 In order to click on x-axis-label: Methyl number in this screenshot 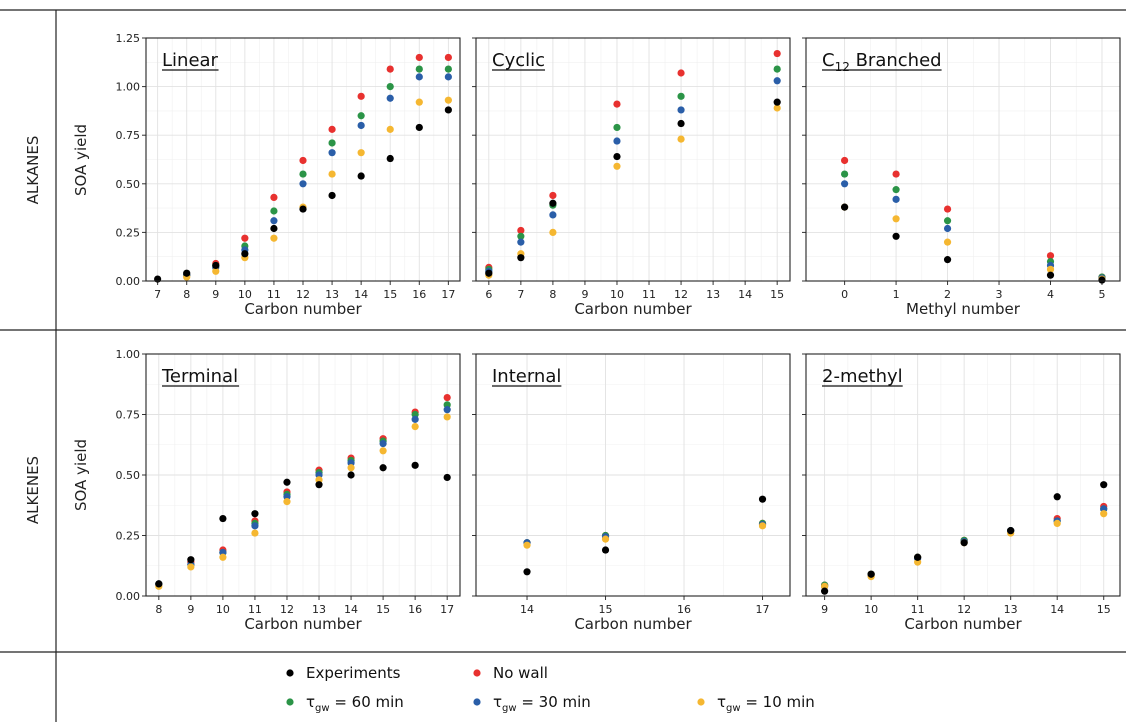, I will do `click(963, 309)`.